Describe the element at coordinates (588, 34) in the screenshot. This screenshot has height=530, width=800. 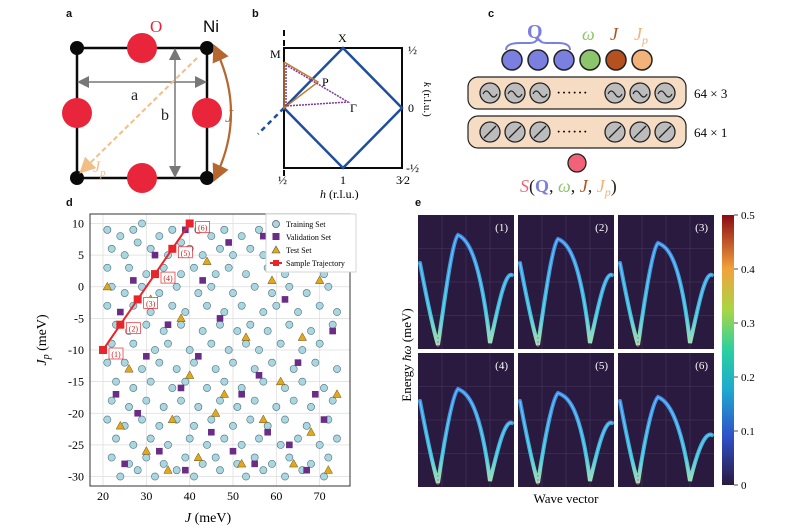
I see `input-omega-label: ω` at that location.